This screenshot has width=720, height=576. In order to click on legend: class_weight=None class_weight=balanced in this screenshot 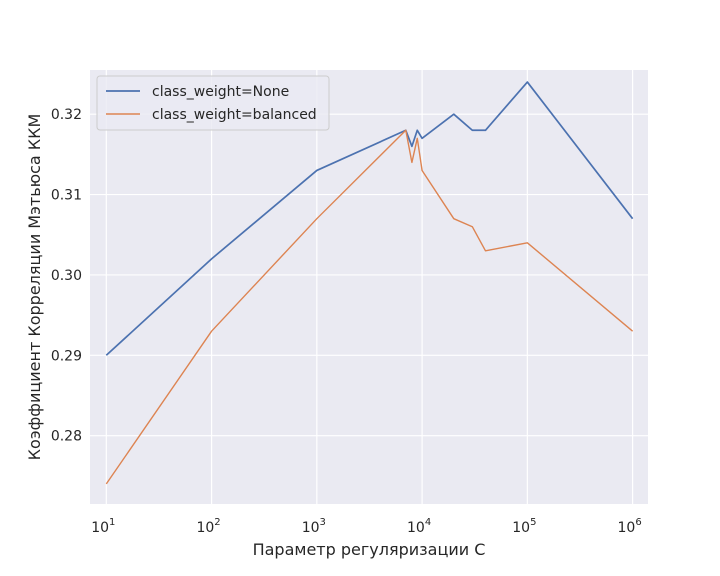, I will do `click(213, 103)`.